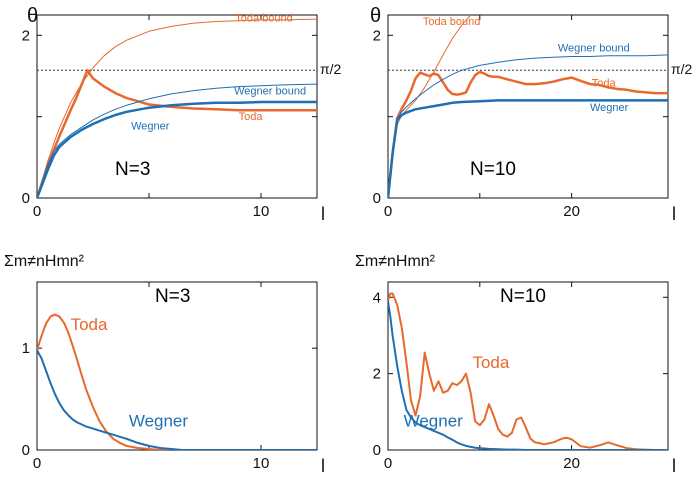 This screenshot has width=698, height=483. I want to click on y-tick-label: 1, so click(26, 348).